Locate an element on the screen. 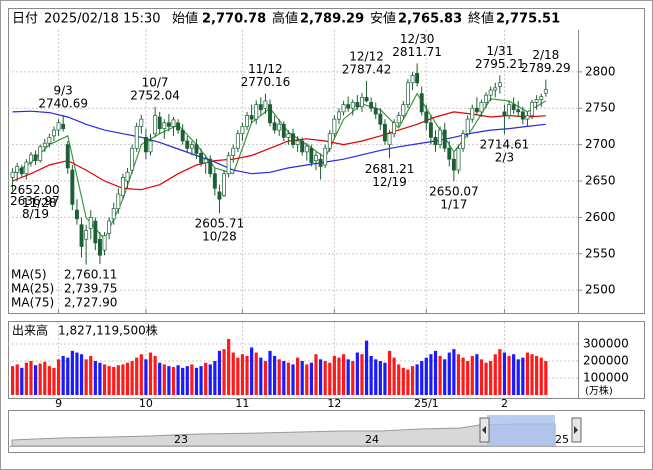 Image resolution: width=653 pixels, height=470 pixels. high-date: 11/12 is located at coordinates (265, 69).